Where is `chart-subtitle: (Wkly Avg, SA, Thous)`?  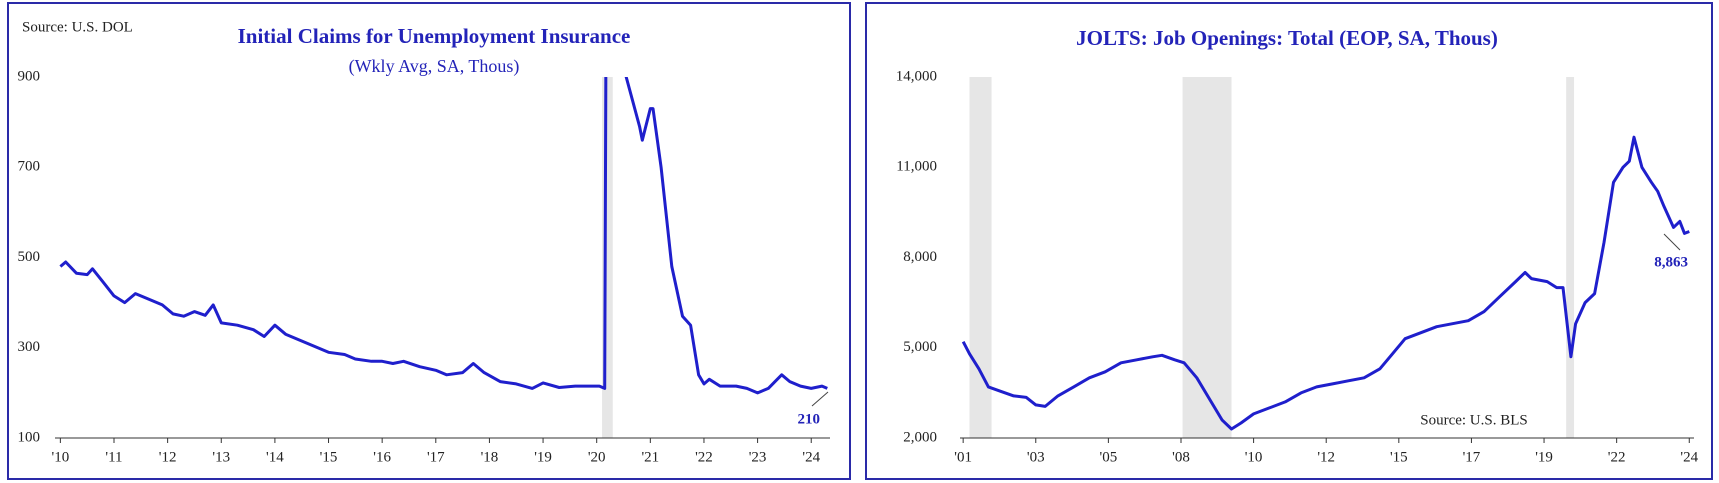
chart-subtitle: (Wkly Avg, SA, Thous) is located at coordinates (434, 66).